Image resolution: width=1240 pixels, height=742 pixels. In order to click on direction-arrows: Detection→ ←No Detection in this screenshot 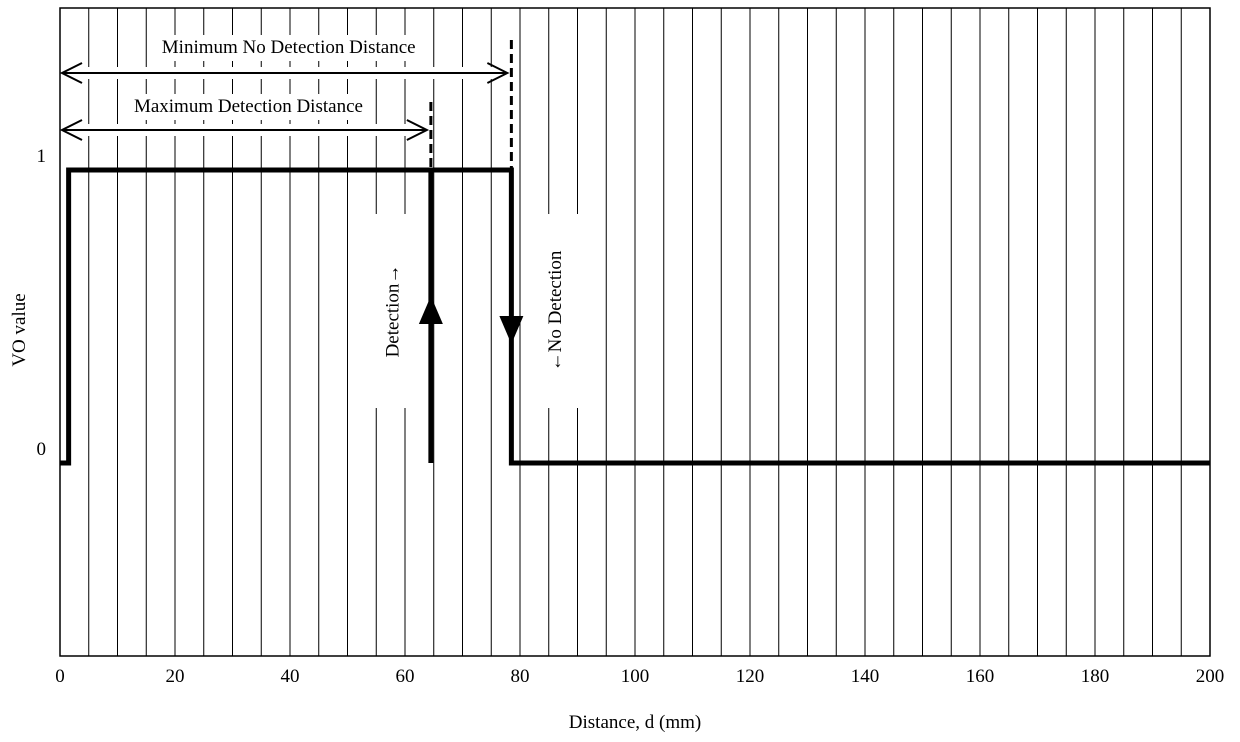, I will do `click(475, 310)`.